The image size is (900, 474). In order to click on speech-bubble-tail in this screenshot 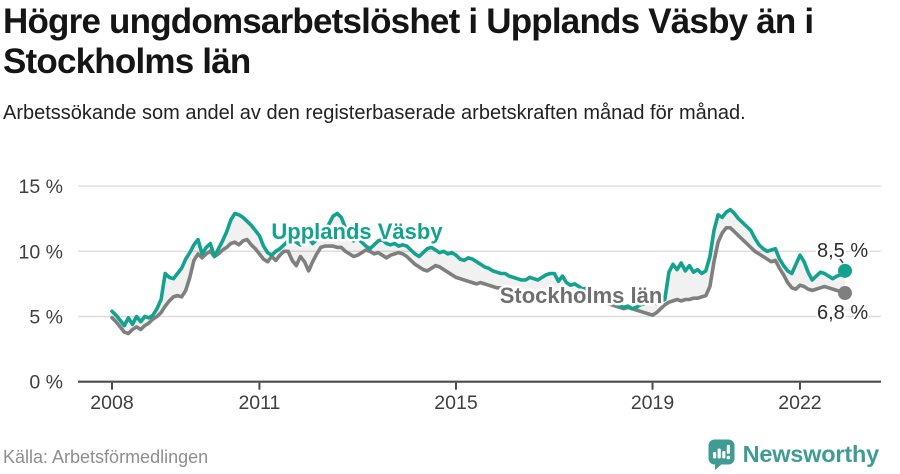, I will do `click(718, 466)`.